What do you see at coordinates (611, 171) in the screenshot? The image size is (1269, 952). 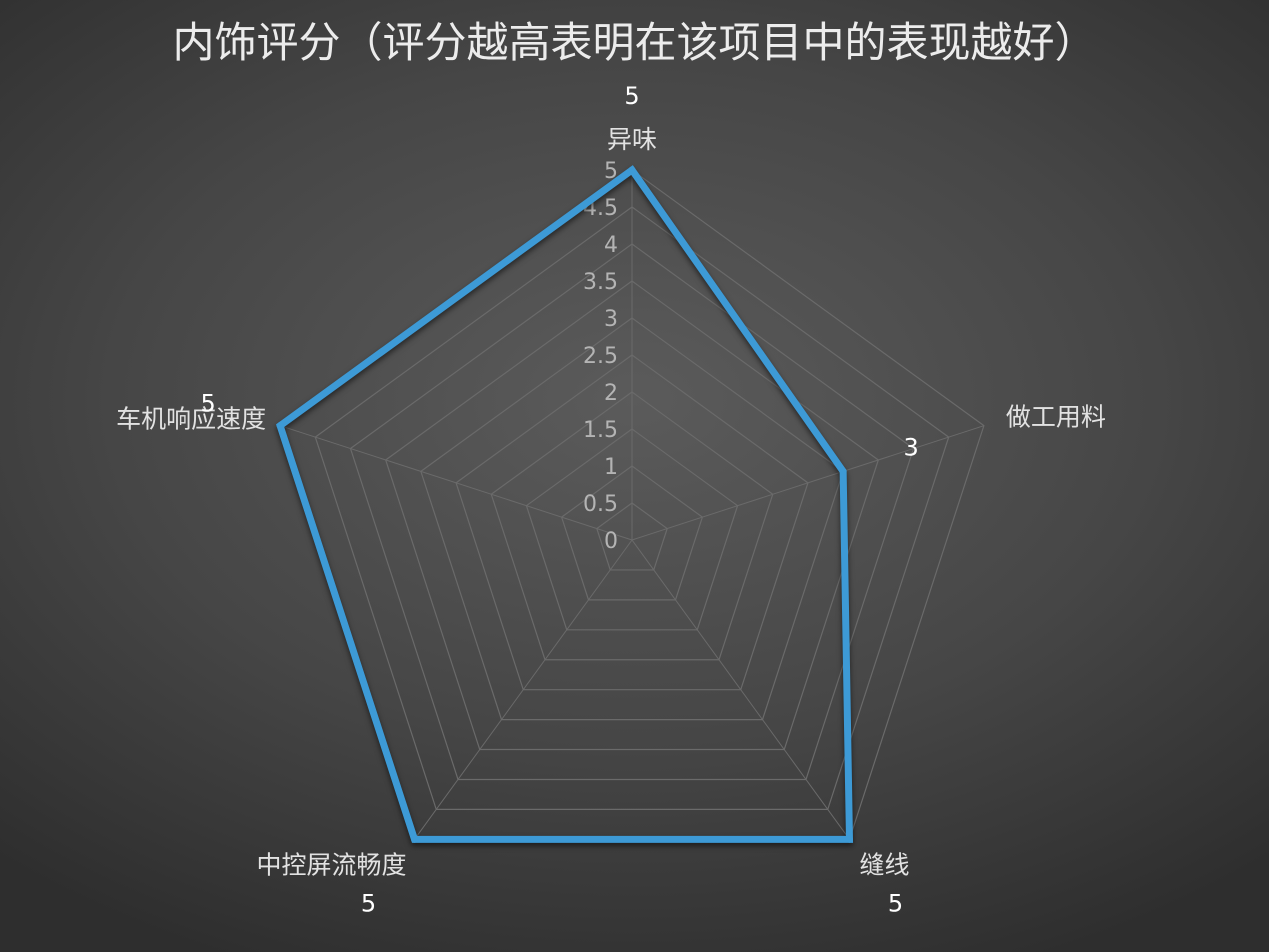 I see `tick-label-10: 5` at bounding box center [611, 171].